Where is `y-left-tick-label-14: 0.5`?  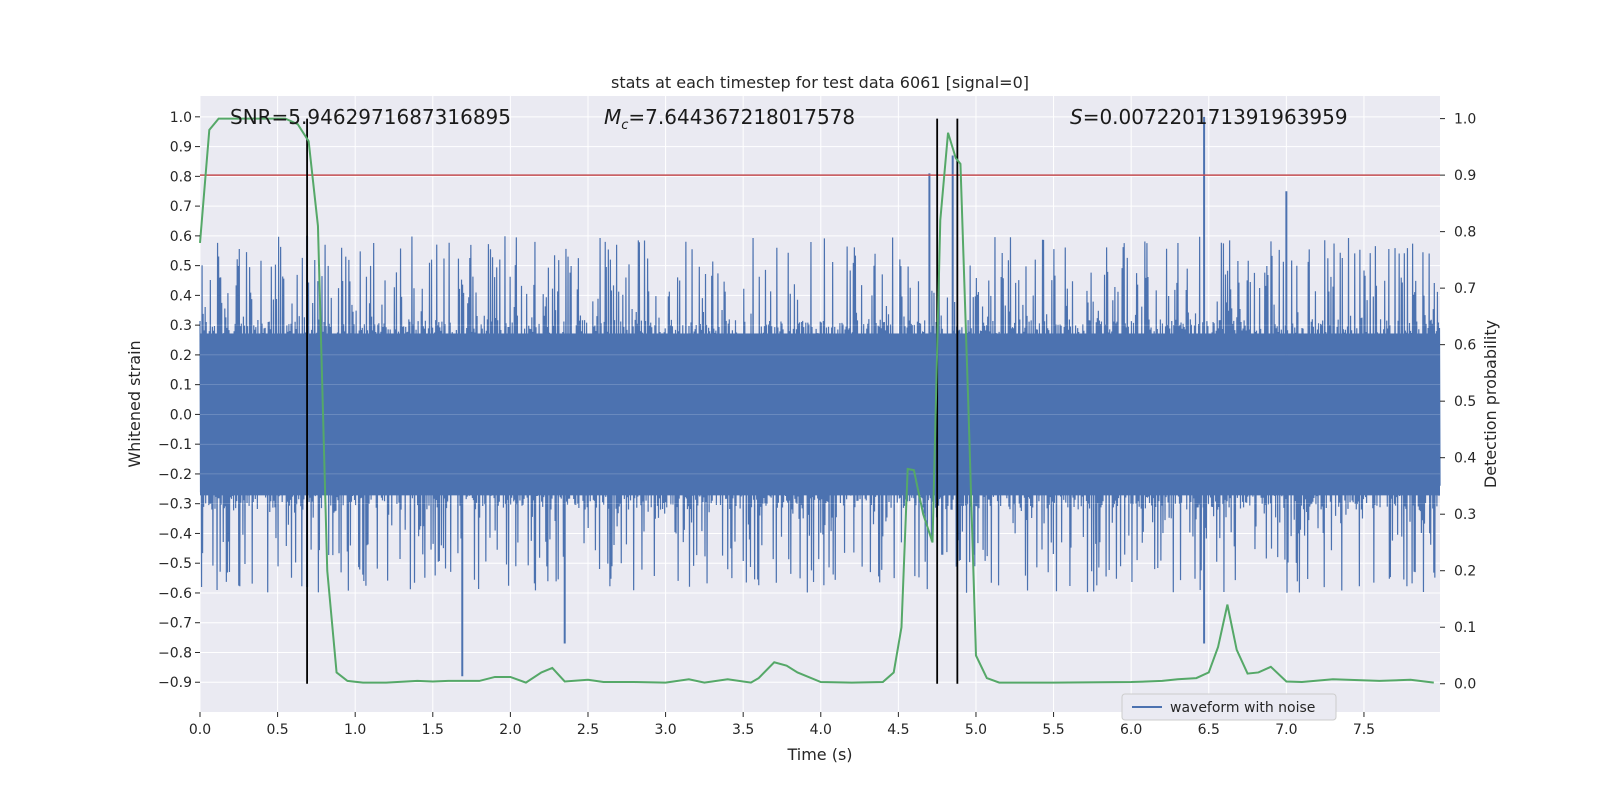 y-left-tick-label-14: 0.5 is located at coordinates (181, 267).